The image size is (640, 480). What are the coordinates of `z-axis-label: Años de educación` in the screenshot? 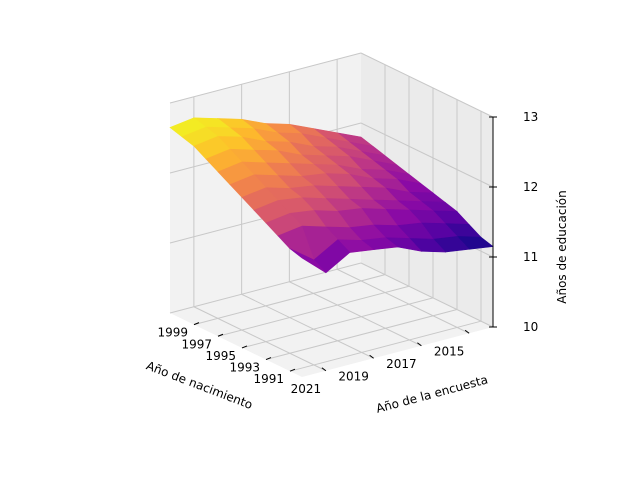 It's located at (562, 246).